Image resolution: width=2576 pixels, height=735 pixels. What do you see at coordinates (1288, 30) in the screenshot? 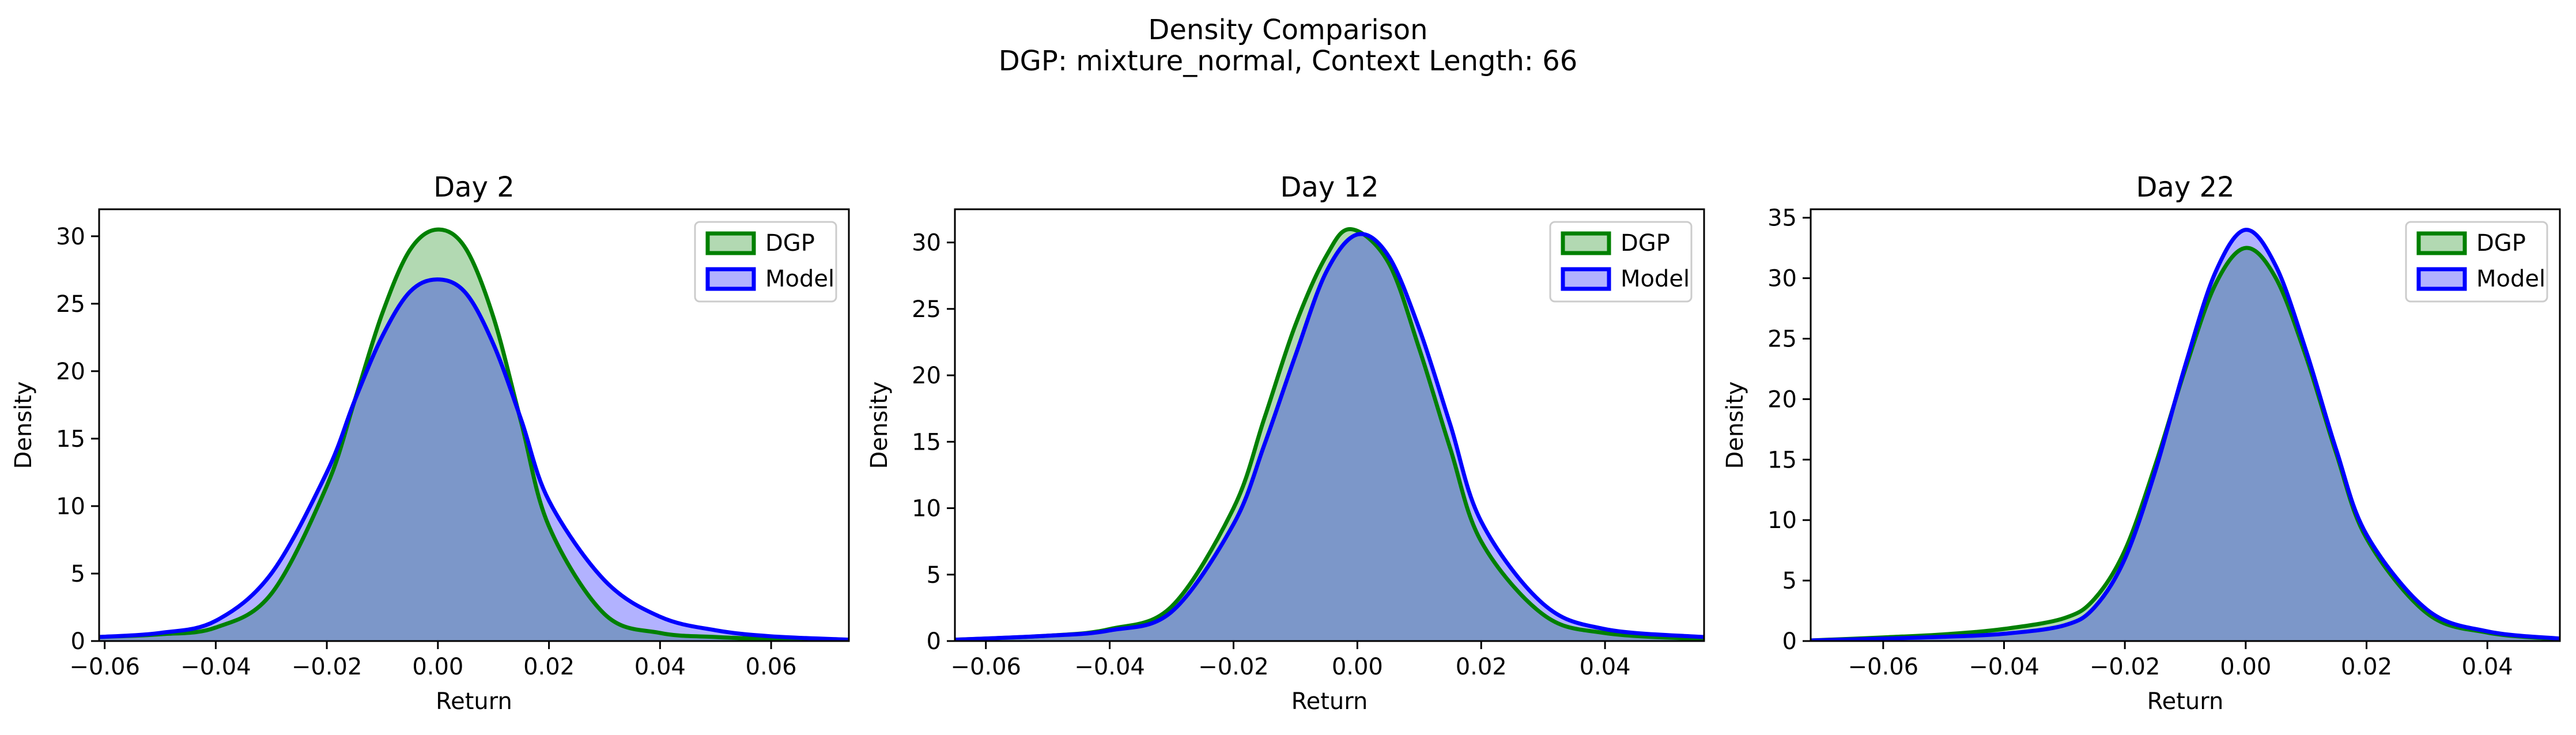
I see `figure-title: Density Comparison` at bounding box center [1288, 30].